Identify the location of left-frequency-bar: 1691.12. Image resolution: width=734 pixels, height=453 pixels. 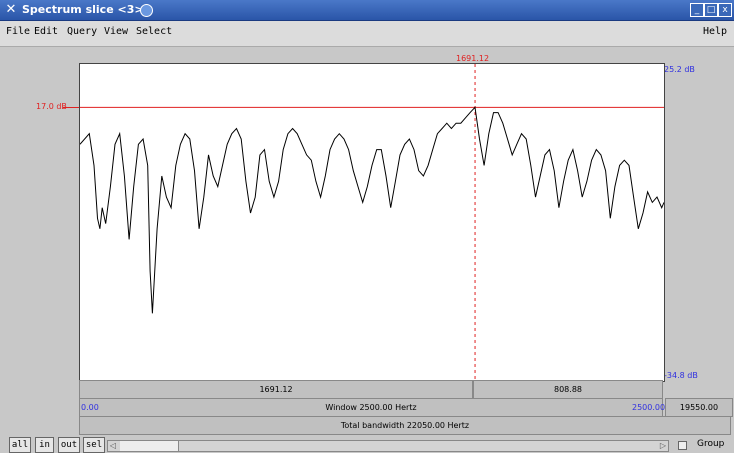
(276, 389).